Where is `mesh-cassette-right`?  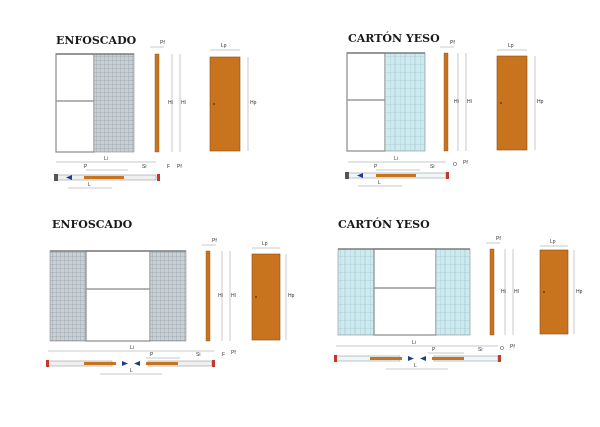
mesh-cassette-right is located at coordinates (168, 296).